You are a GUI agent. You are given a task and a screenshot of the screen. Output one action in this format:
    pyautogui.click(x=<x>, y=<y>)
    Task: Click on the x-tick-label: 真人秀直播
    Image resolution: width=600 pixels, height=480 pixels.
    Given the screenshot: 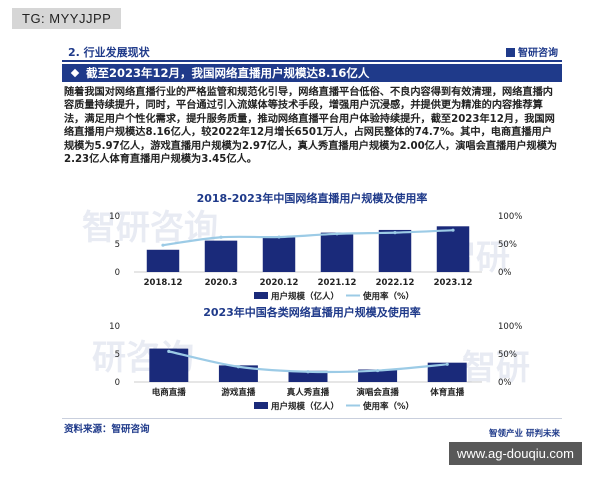 What is the action you would take?
    pyautogui.click(x=308, y=392)
    